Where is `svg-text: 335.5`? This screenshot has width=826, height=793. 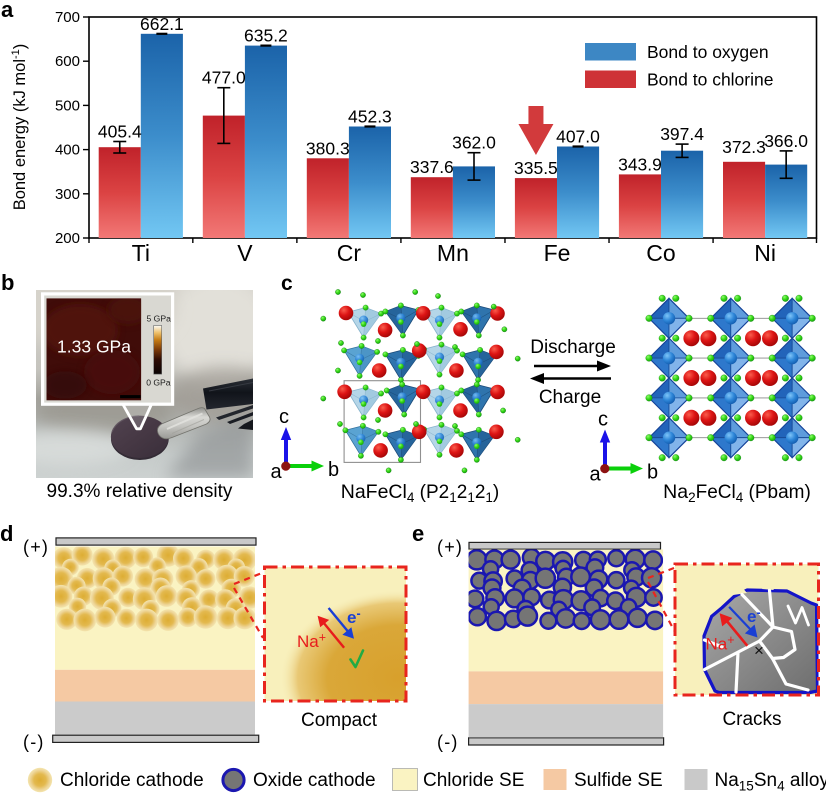 svg-text: 335.5 is located at coordinates (536, 168).